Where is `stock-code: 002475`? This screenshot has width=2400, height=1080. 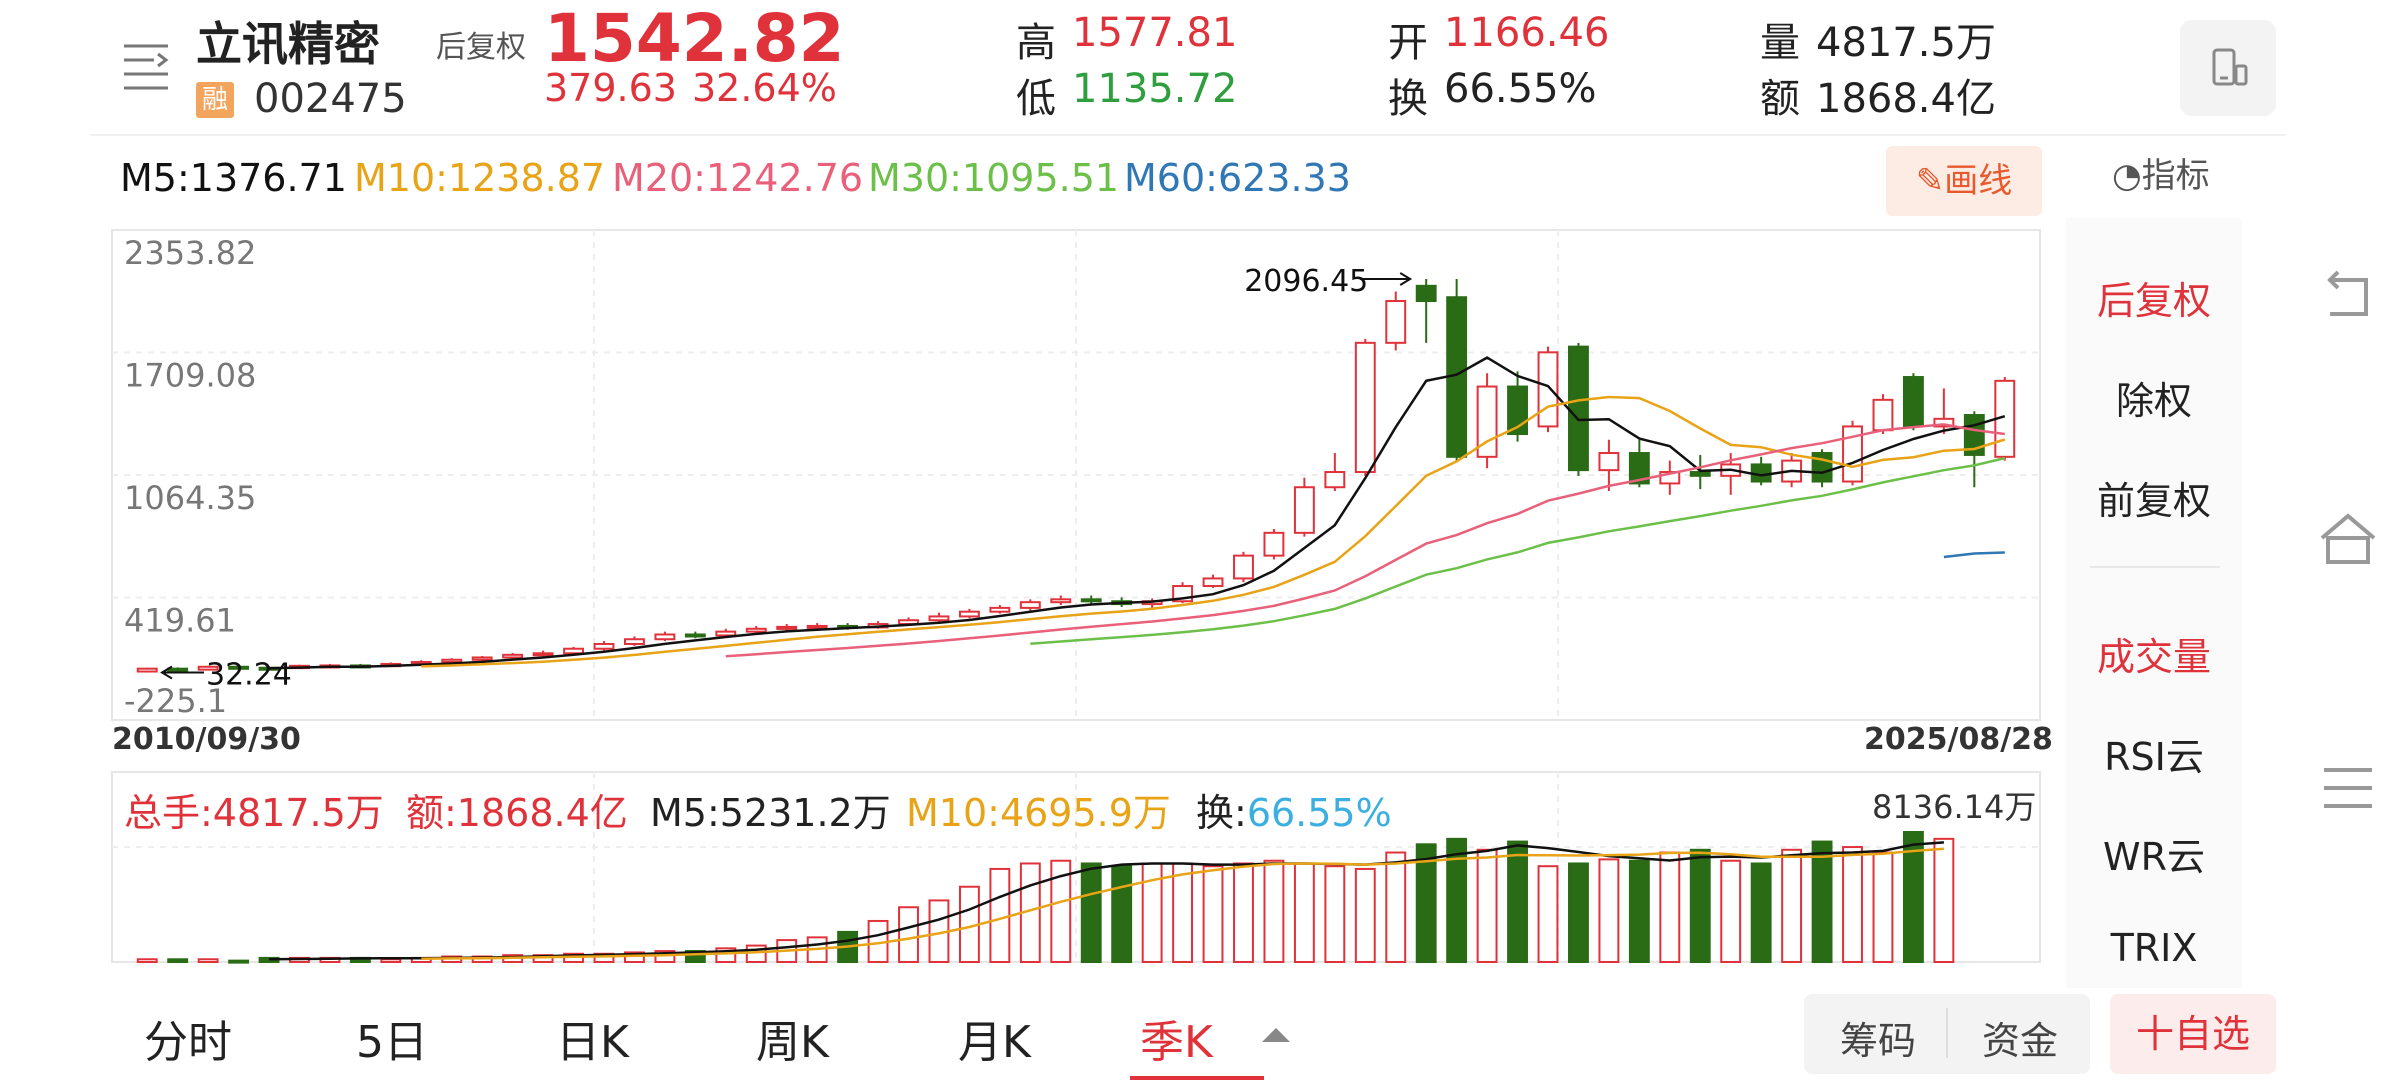 stock-code: 002475 is located at coordinates (330, 99).